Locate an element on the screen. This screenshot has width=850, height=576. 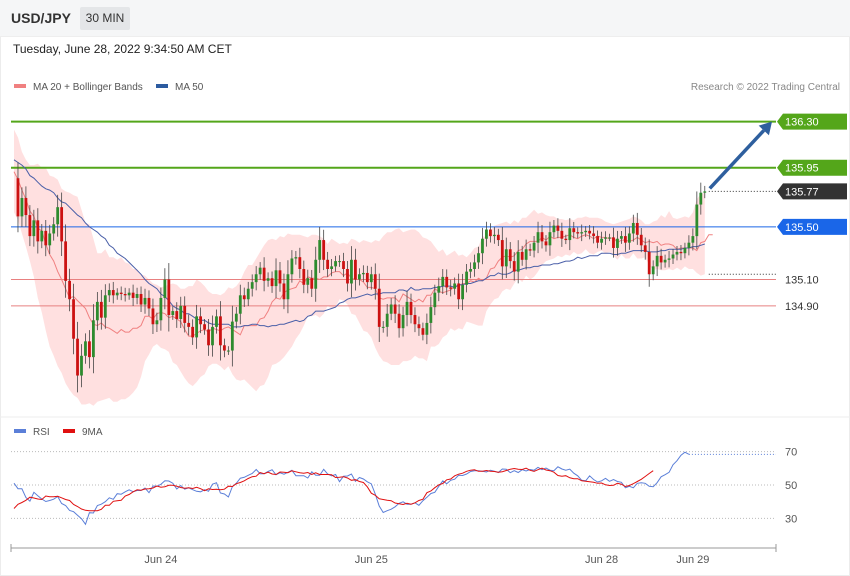
timeframe-badge: 30 MIN is located at coordinates (105, 18).